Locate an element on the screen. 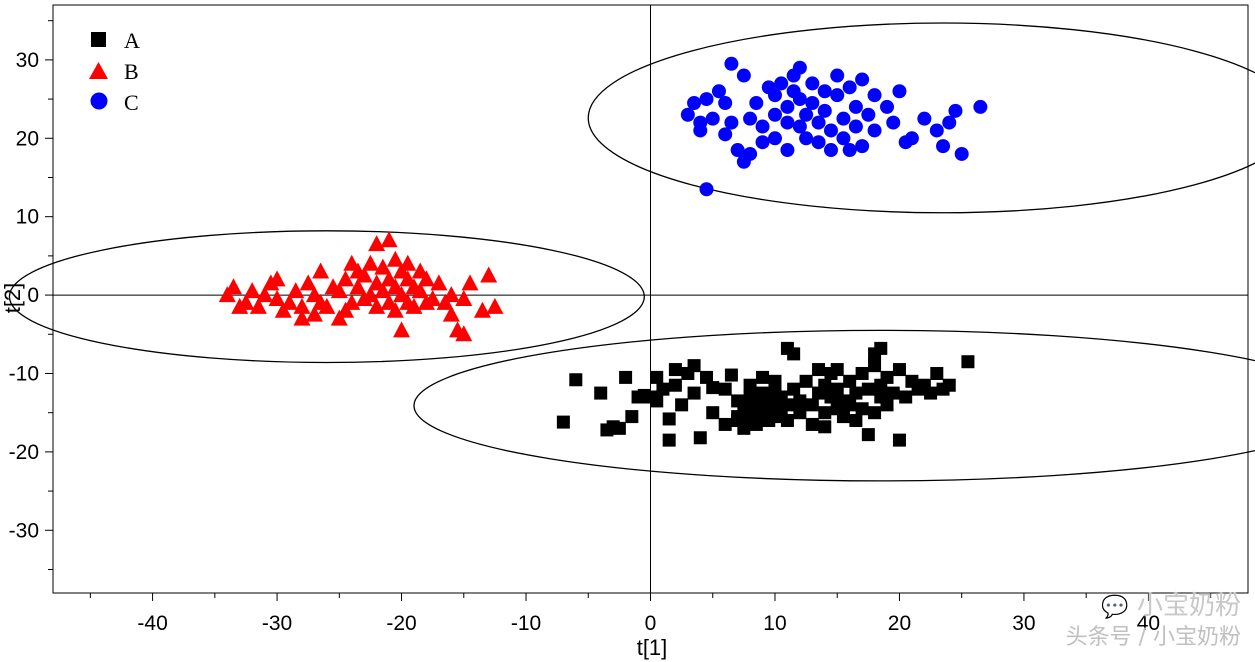 This screenshot has height=662, width=1255. legend-marker-a is located at coordinates (98, 39).